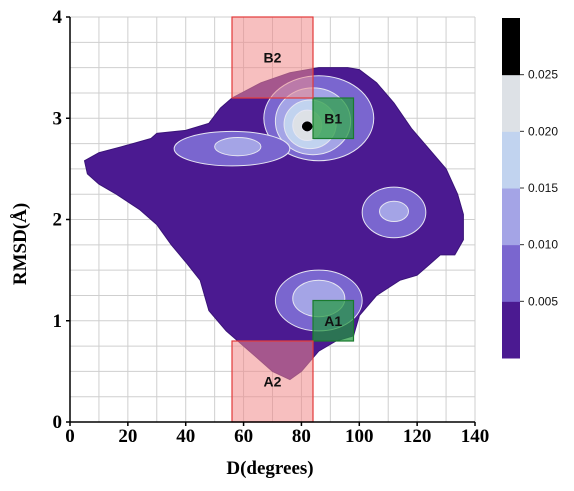  Describe the element at coordinates (127, 436) in the screenshot. I see `x-tick-label: 20` at that location.